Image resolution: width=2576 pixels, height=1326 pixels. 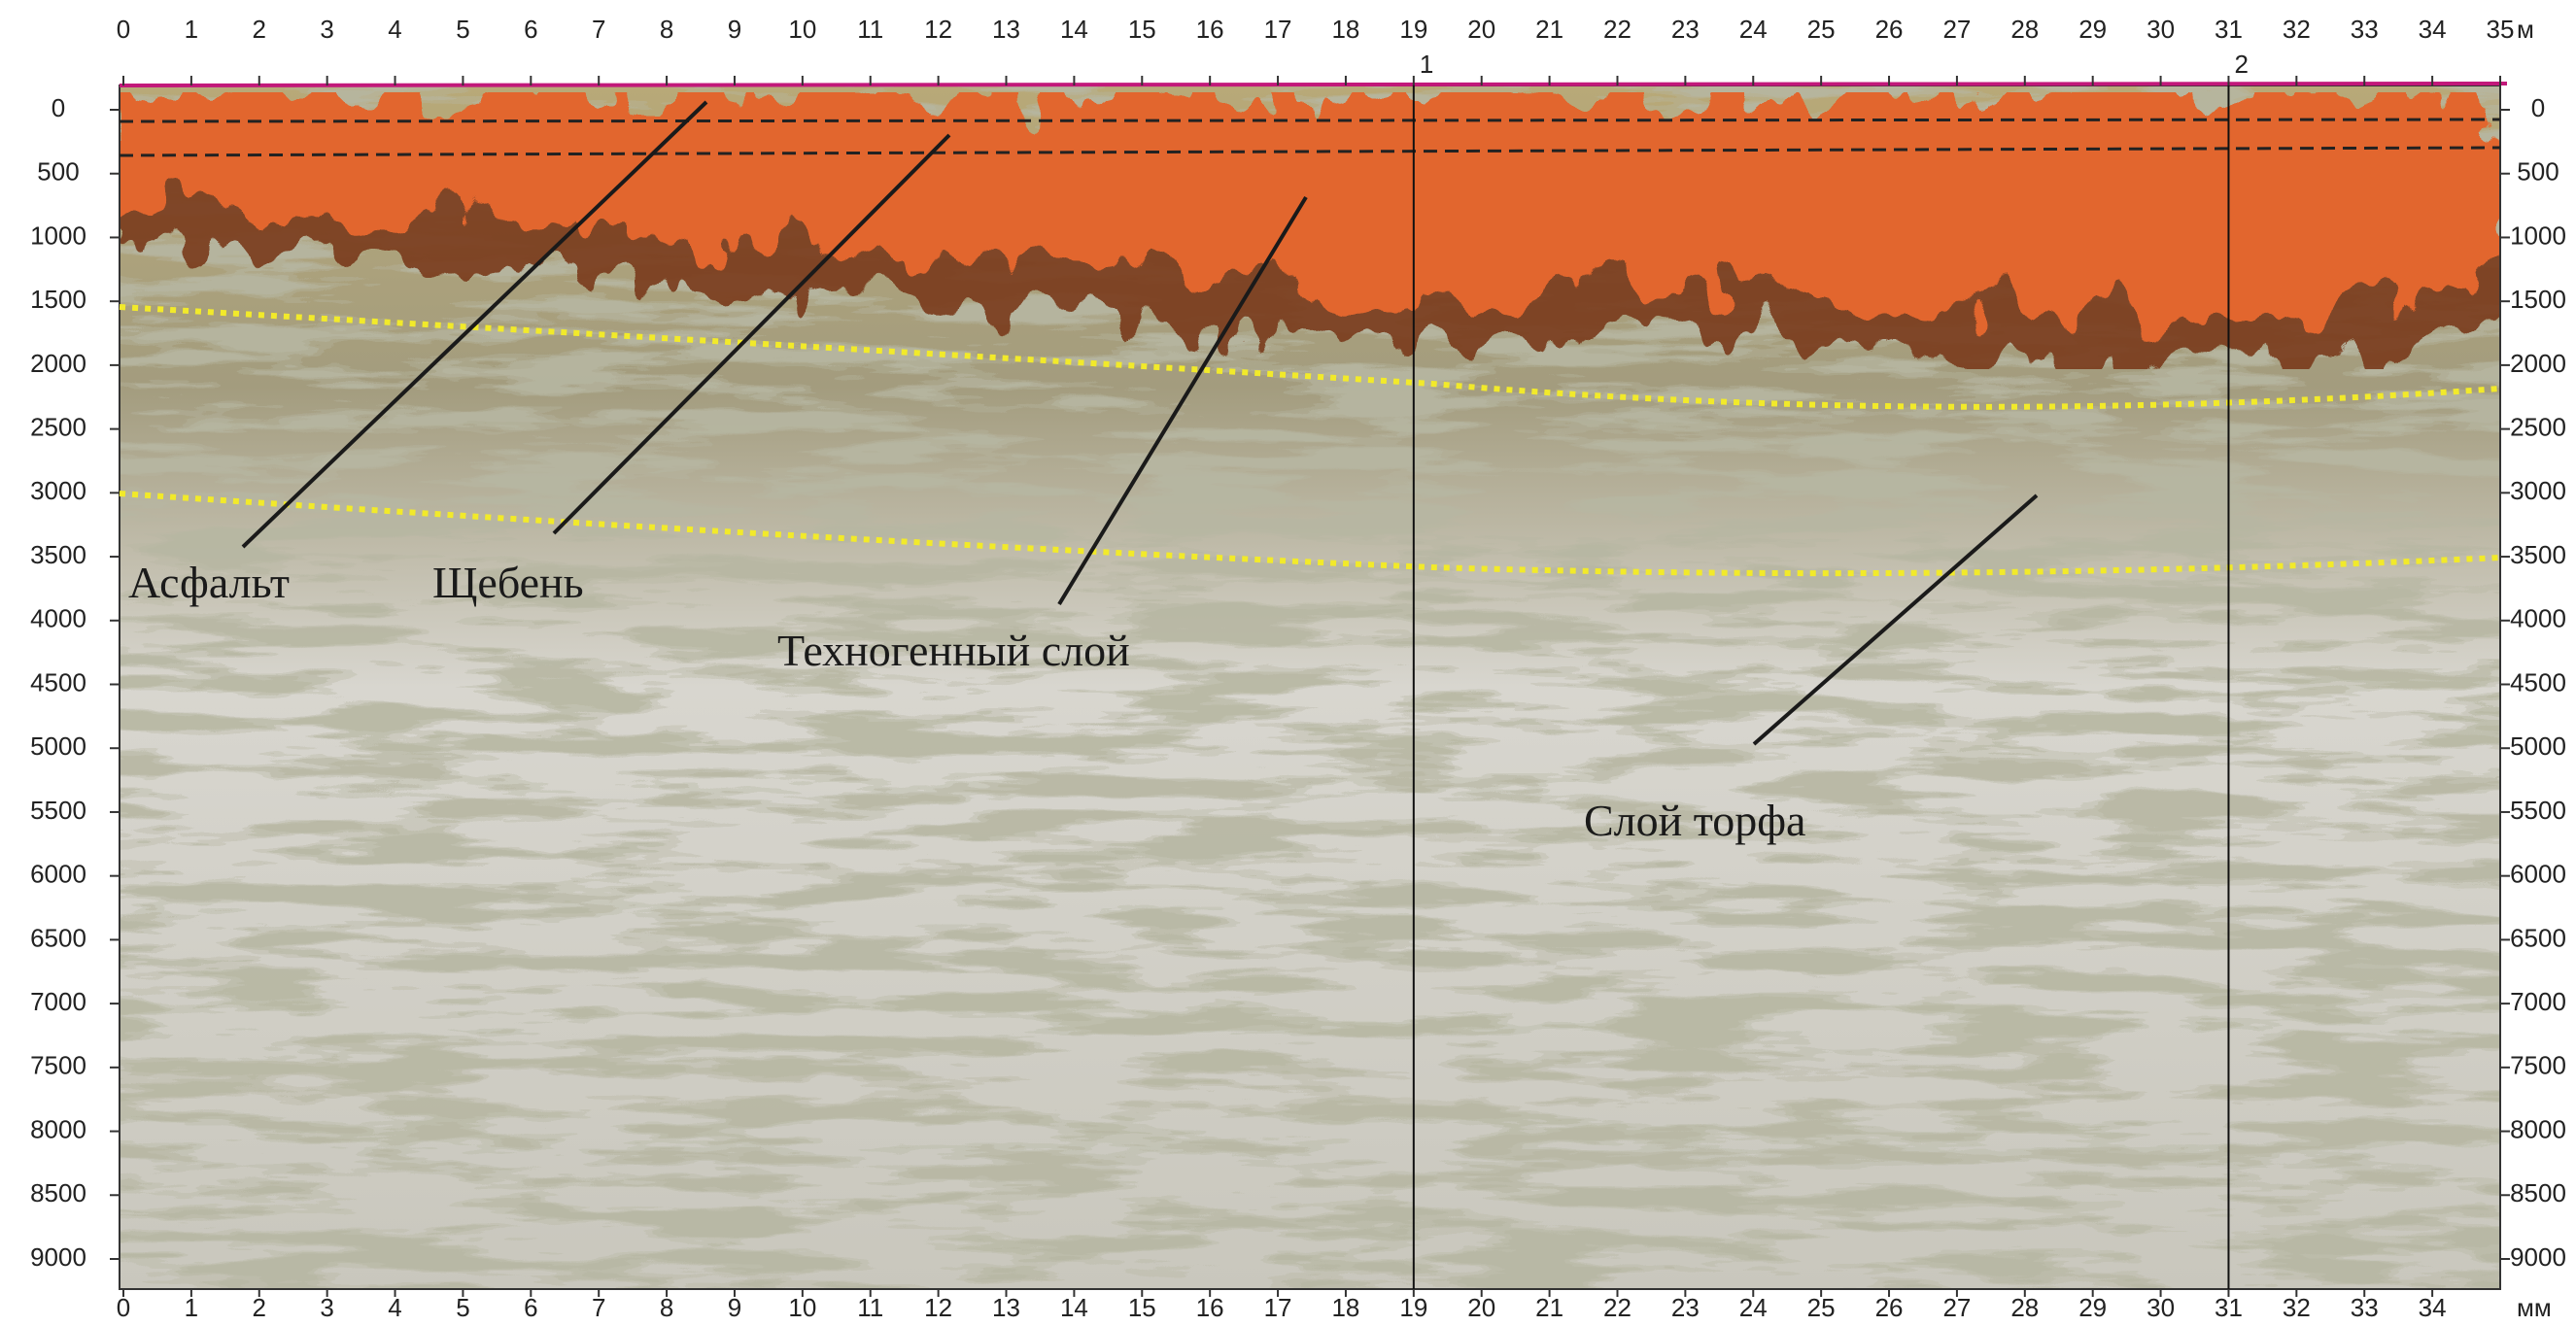 I want to click on x-tick-label: 30, so click(x=2161, y=1307).